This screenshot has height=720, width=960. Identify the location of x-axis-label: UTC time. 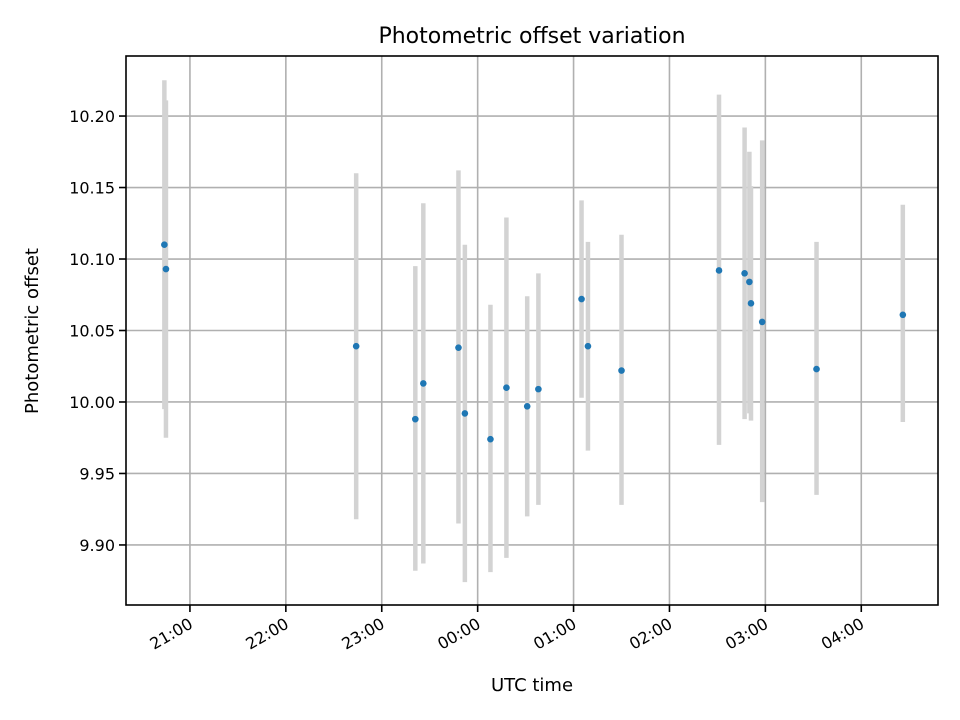
(532, 685).